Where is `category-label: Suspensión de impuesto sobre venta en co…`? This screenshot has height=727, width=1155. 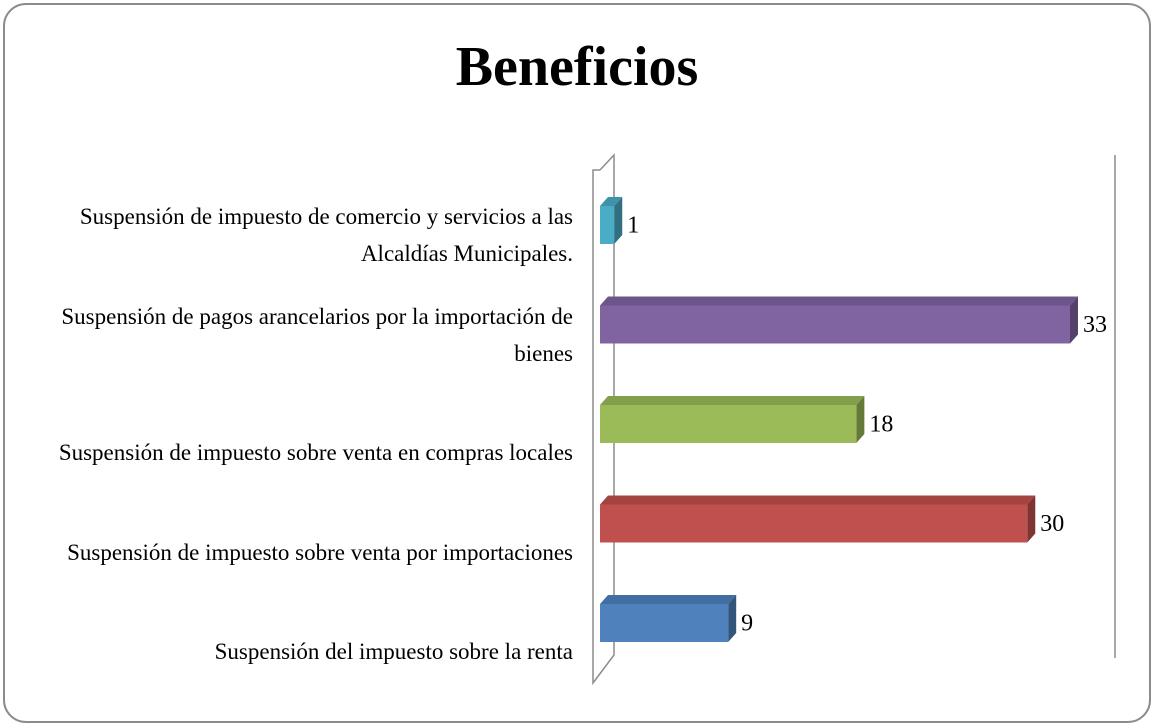
category-label: Suspensión de impuesto sobre venta en co… is located at coordinates (315, 452).